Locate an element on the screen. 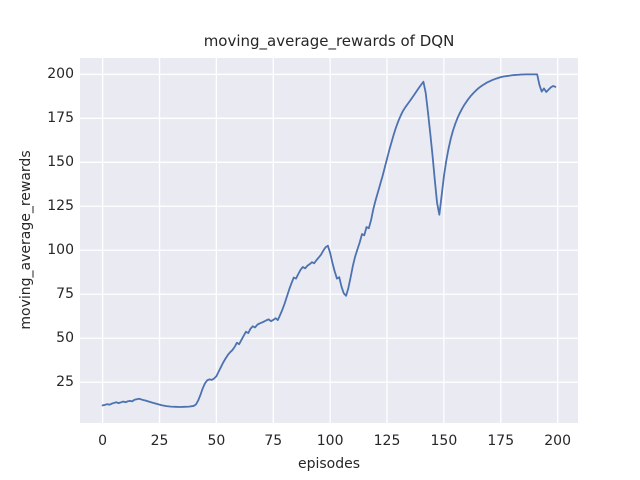  x-tick-label: 25 is located at coordinates (159, 441).